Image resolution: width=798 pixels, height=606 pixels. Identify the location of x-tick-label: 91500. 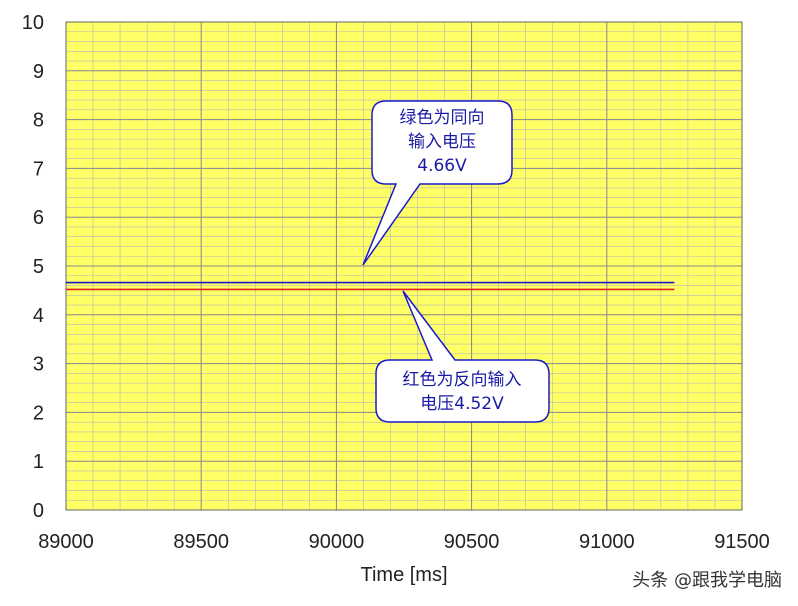
(742, 542).